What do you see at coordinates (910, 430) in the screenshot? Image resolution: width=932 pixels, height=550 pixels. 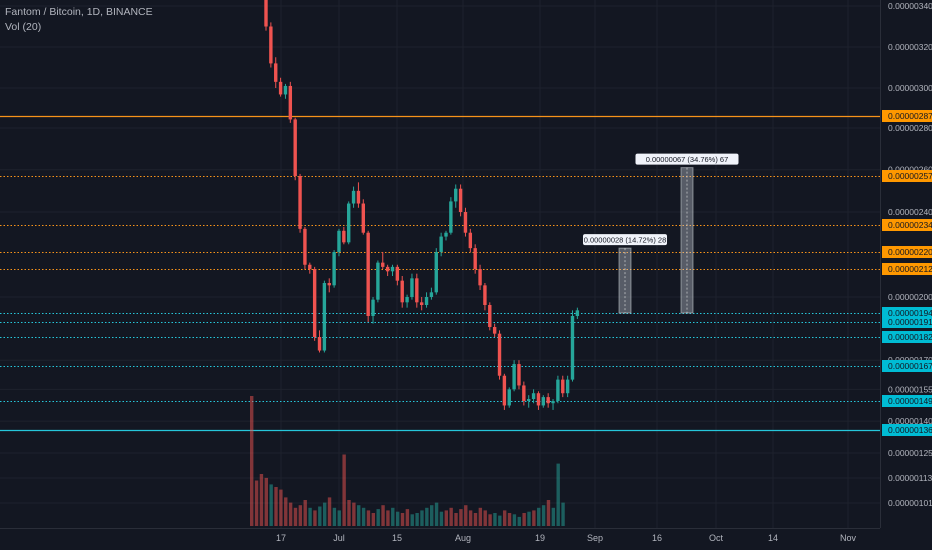 I see `level-price-tag-10: 0.00000136` at bounding box center [910, 430].